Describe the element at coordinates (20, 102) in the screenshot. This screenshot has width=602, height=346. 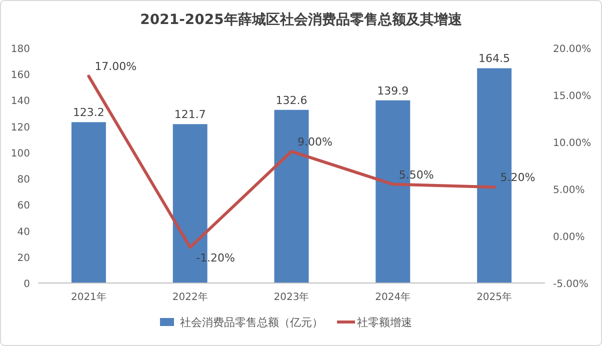
I see `y-tick-label: 140` at that location.